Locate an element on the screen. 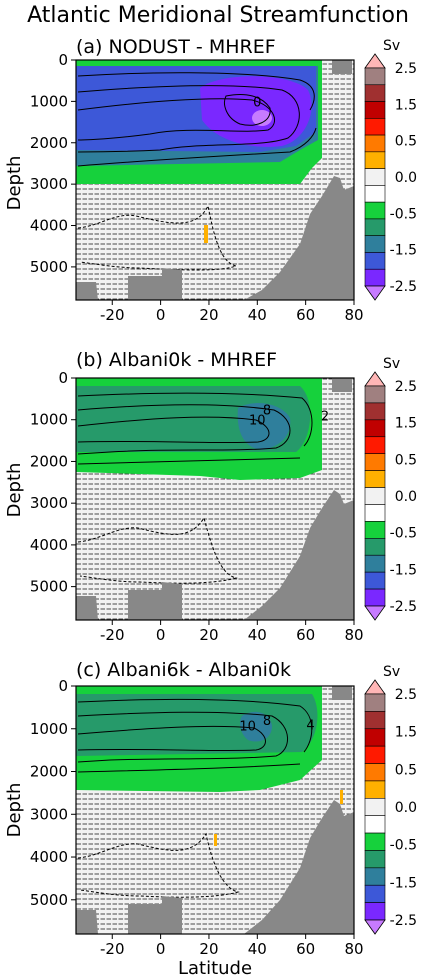  panel-b-contour-label: 2 is located at coordinates (325, 417).